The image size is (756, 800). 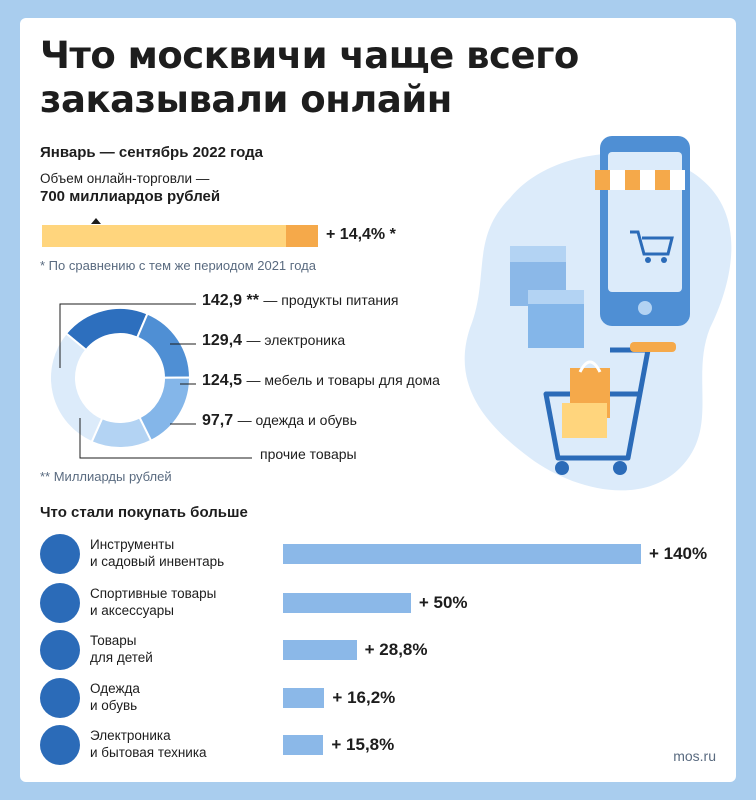 I want to click on dumbbell-icon, so click(x=60, y=603).